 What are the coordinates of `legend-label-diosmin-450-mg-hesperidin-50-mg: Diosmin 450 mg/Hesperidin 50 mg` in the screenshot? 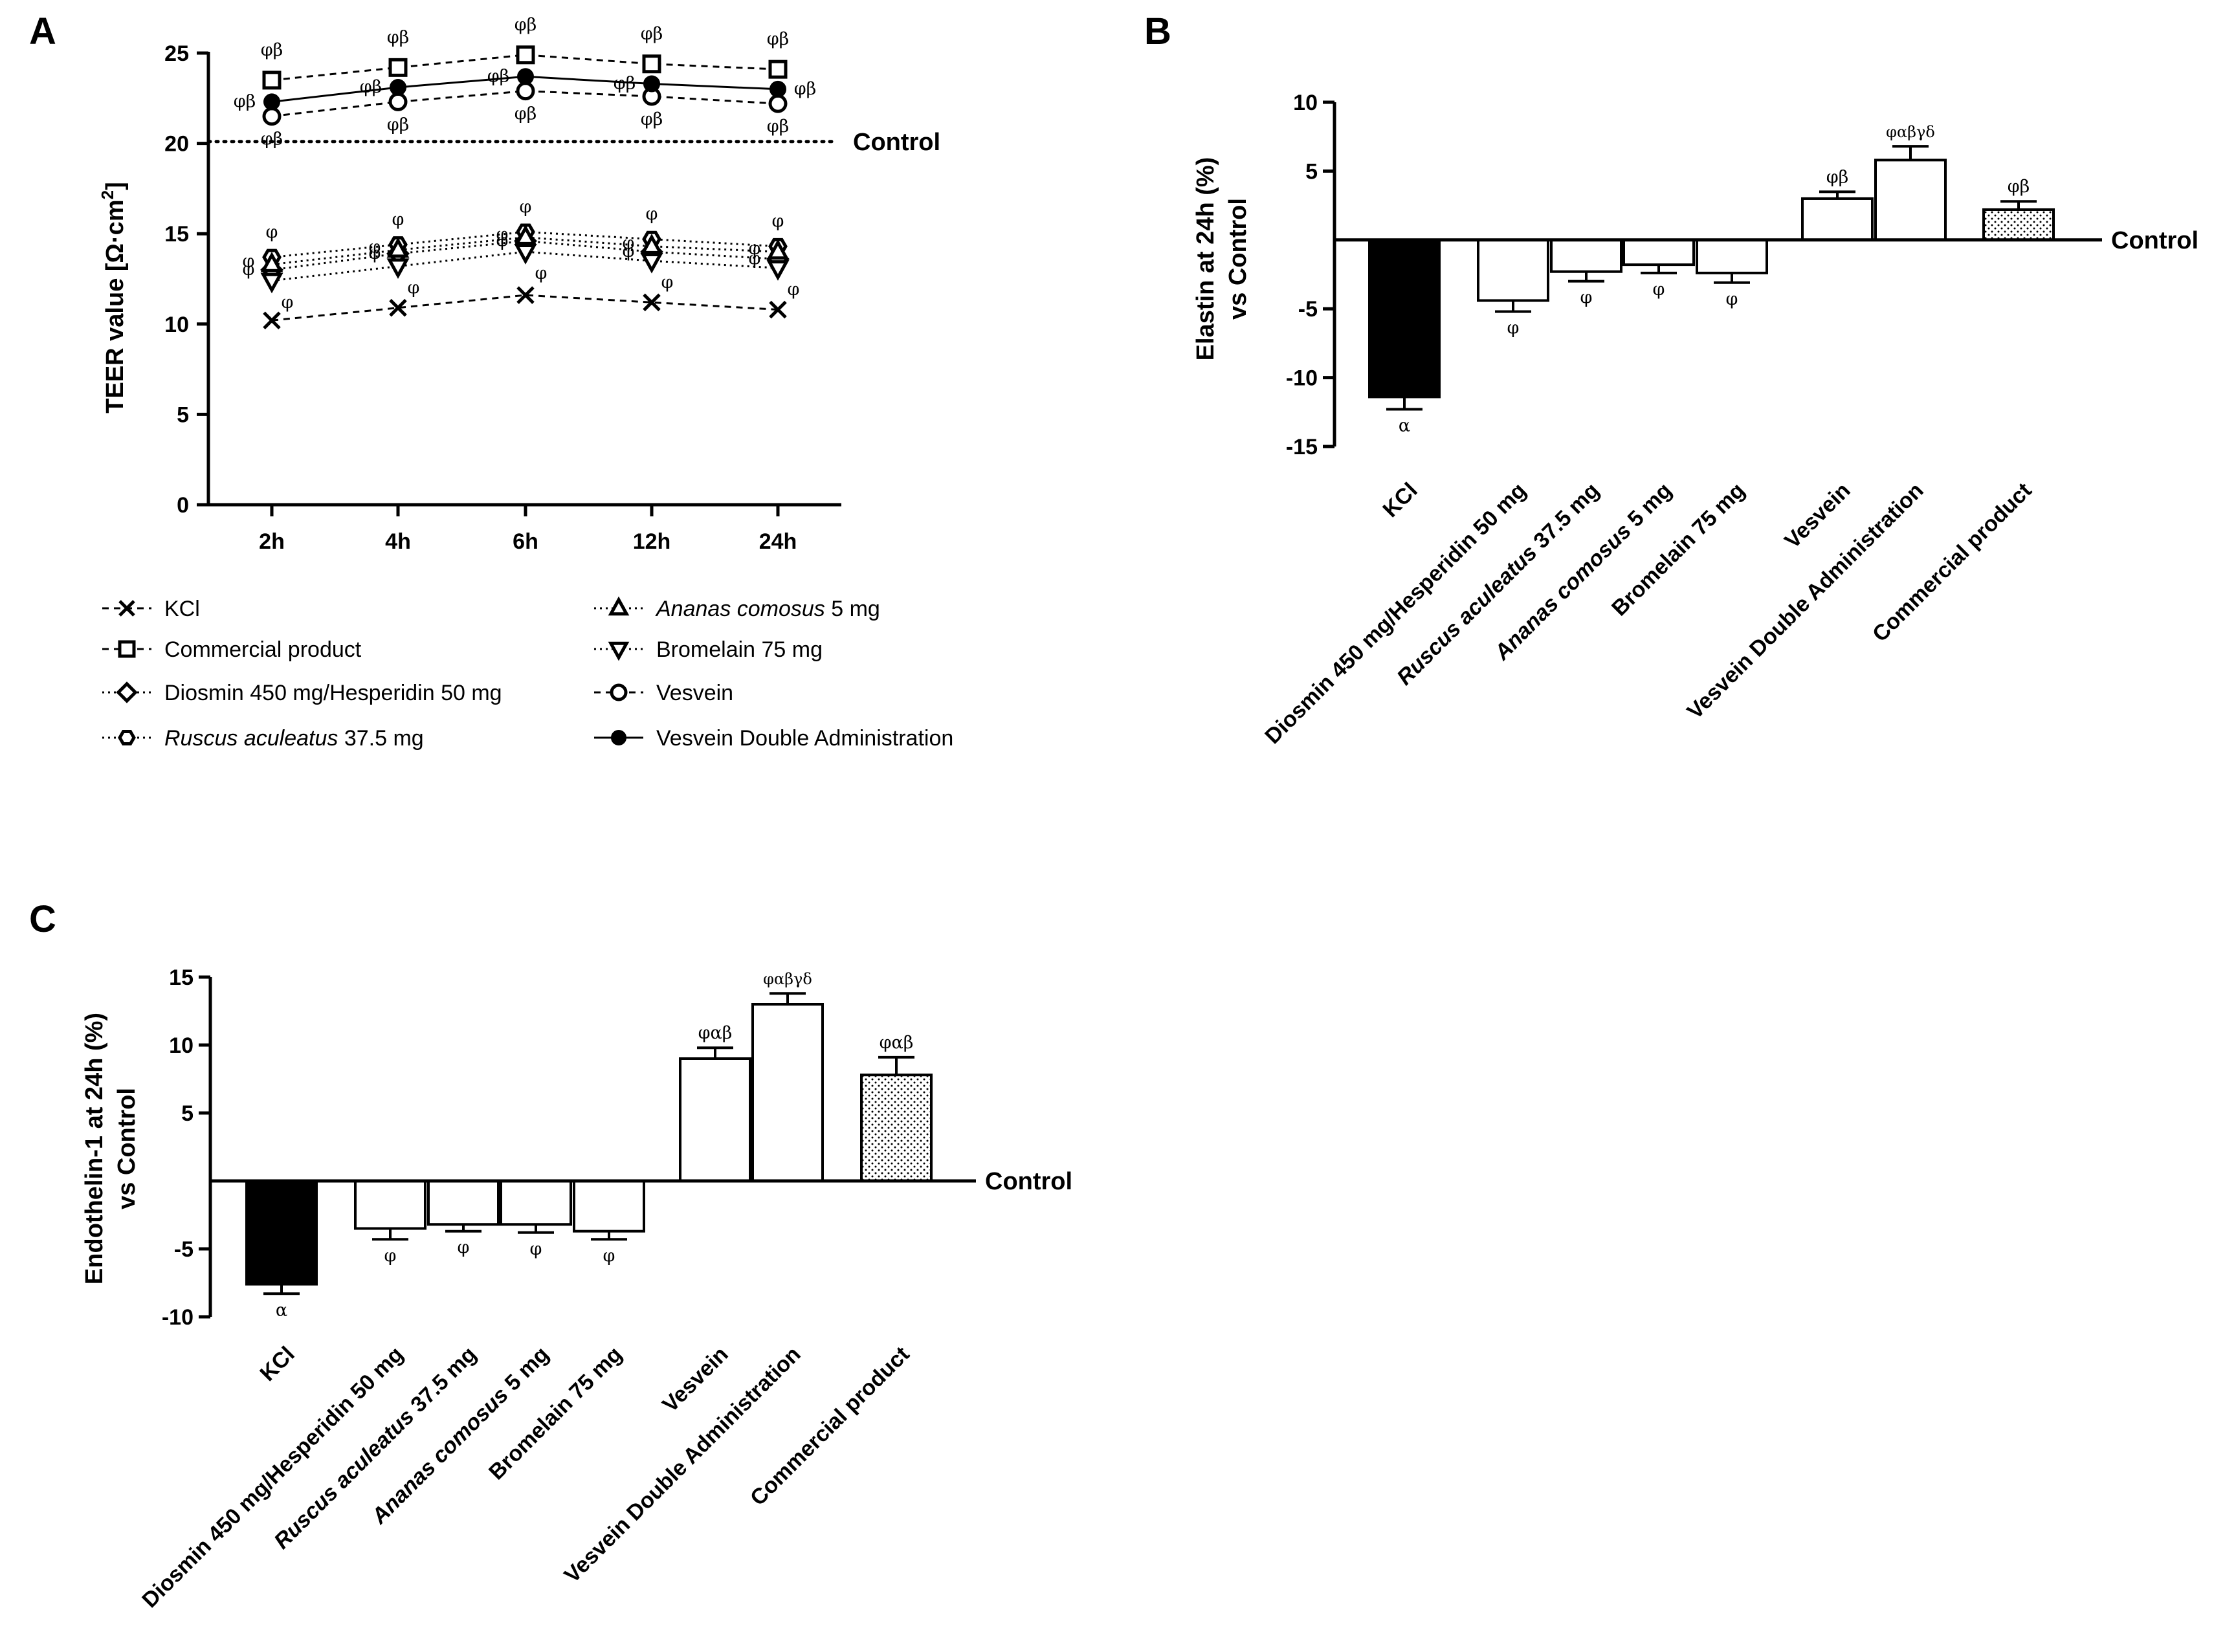 It's located at (333, 693).